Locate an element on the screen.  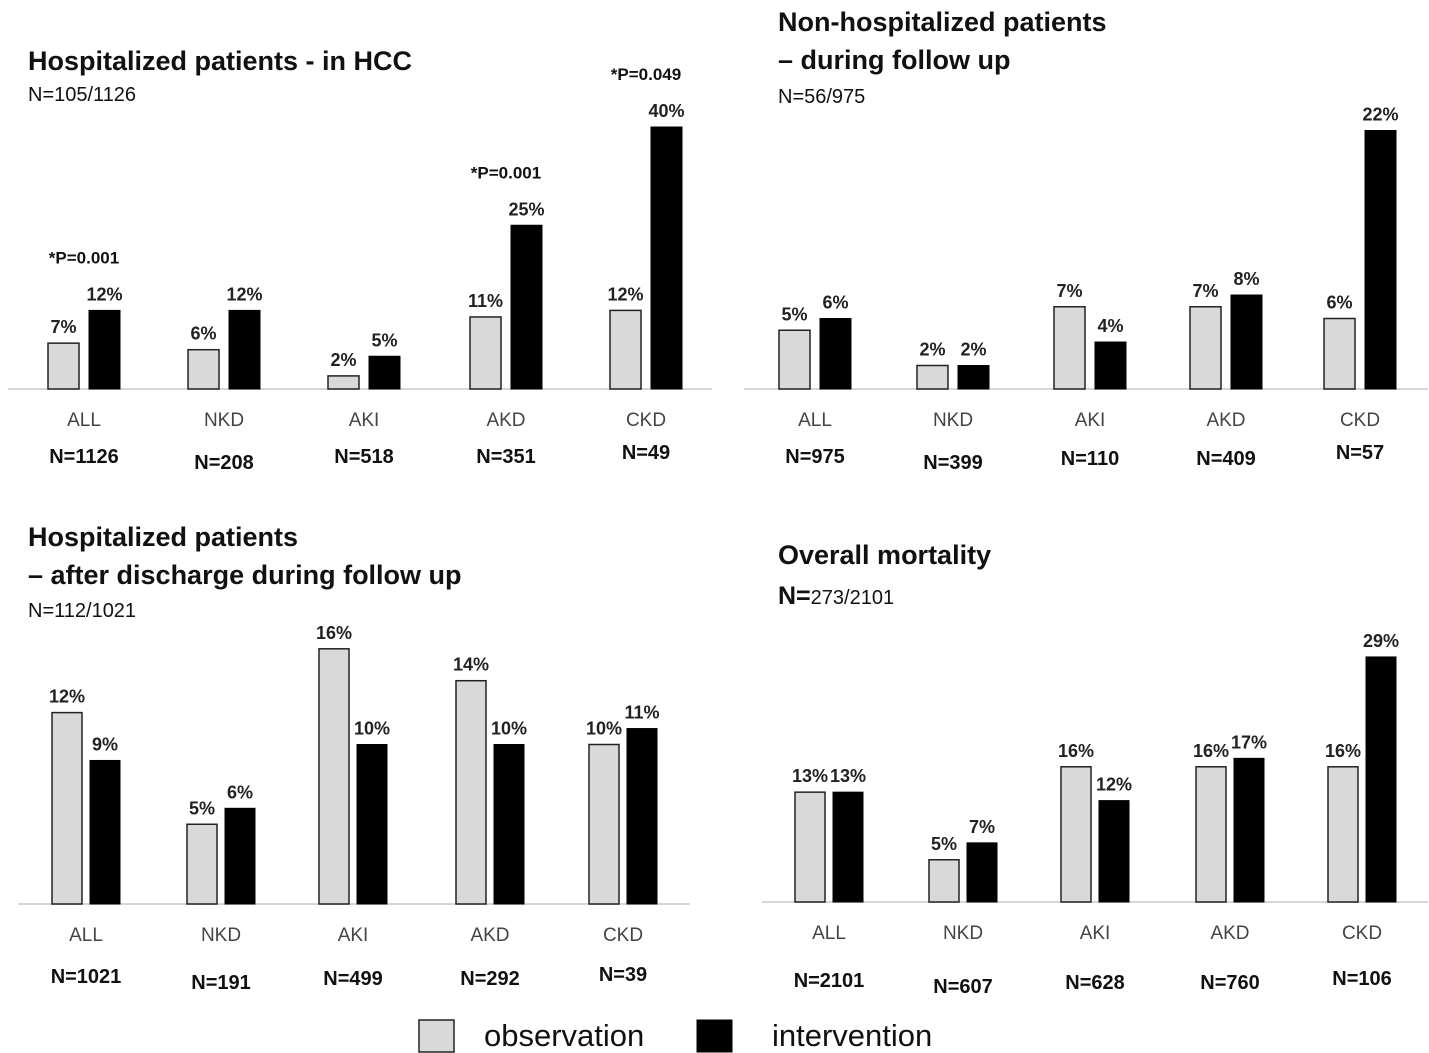
value-label-intervention-ckd: 22% is located at coordinates (1380, 115).